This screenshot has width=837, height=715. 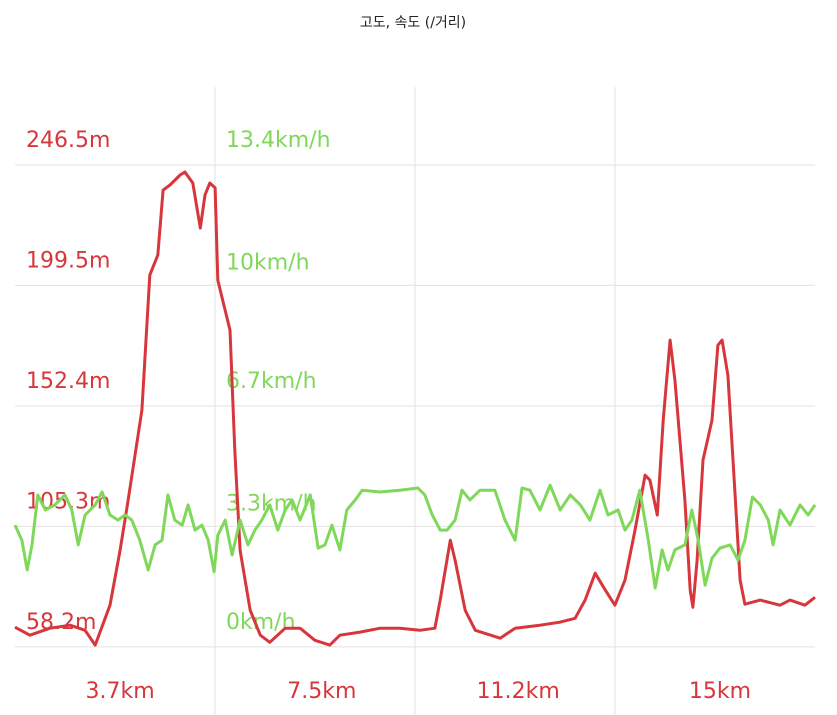 What do you see at coordinates (278, 140) in the screenshot?
I see `y2-tick-label: 13.4km/h` at bounding box center [278, 140].